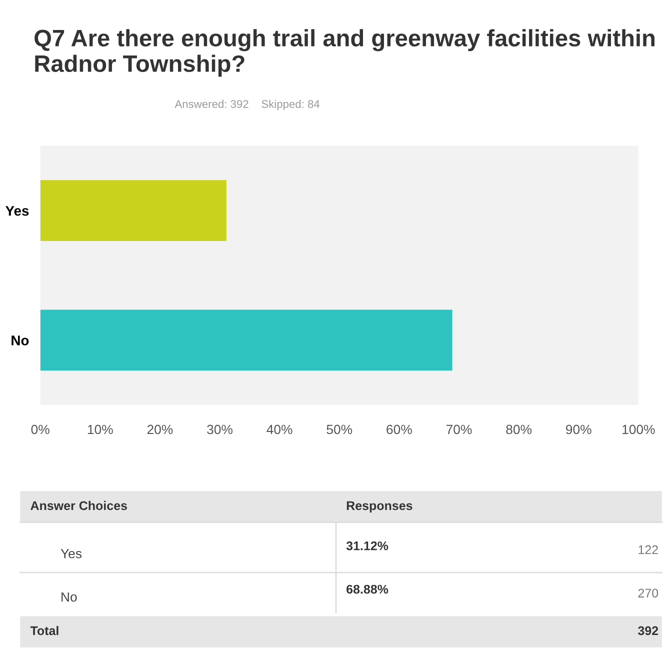 This screenshot has width=672, height=648. What do you see at coordinates (379, 507) in the screenshot?
I see `text: Responses` at bounding box center [379, 507].